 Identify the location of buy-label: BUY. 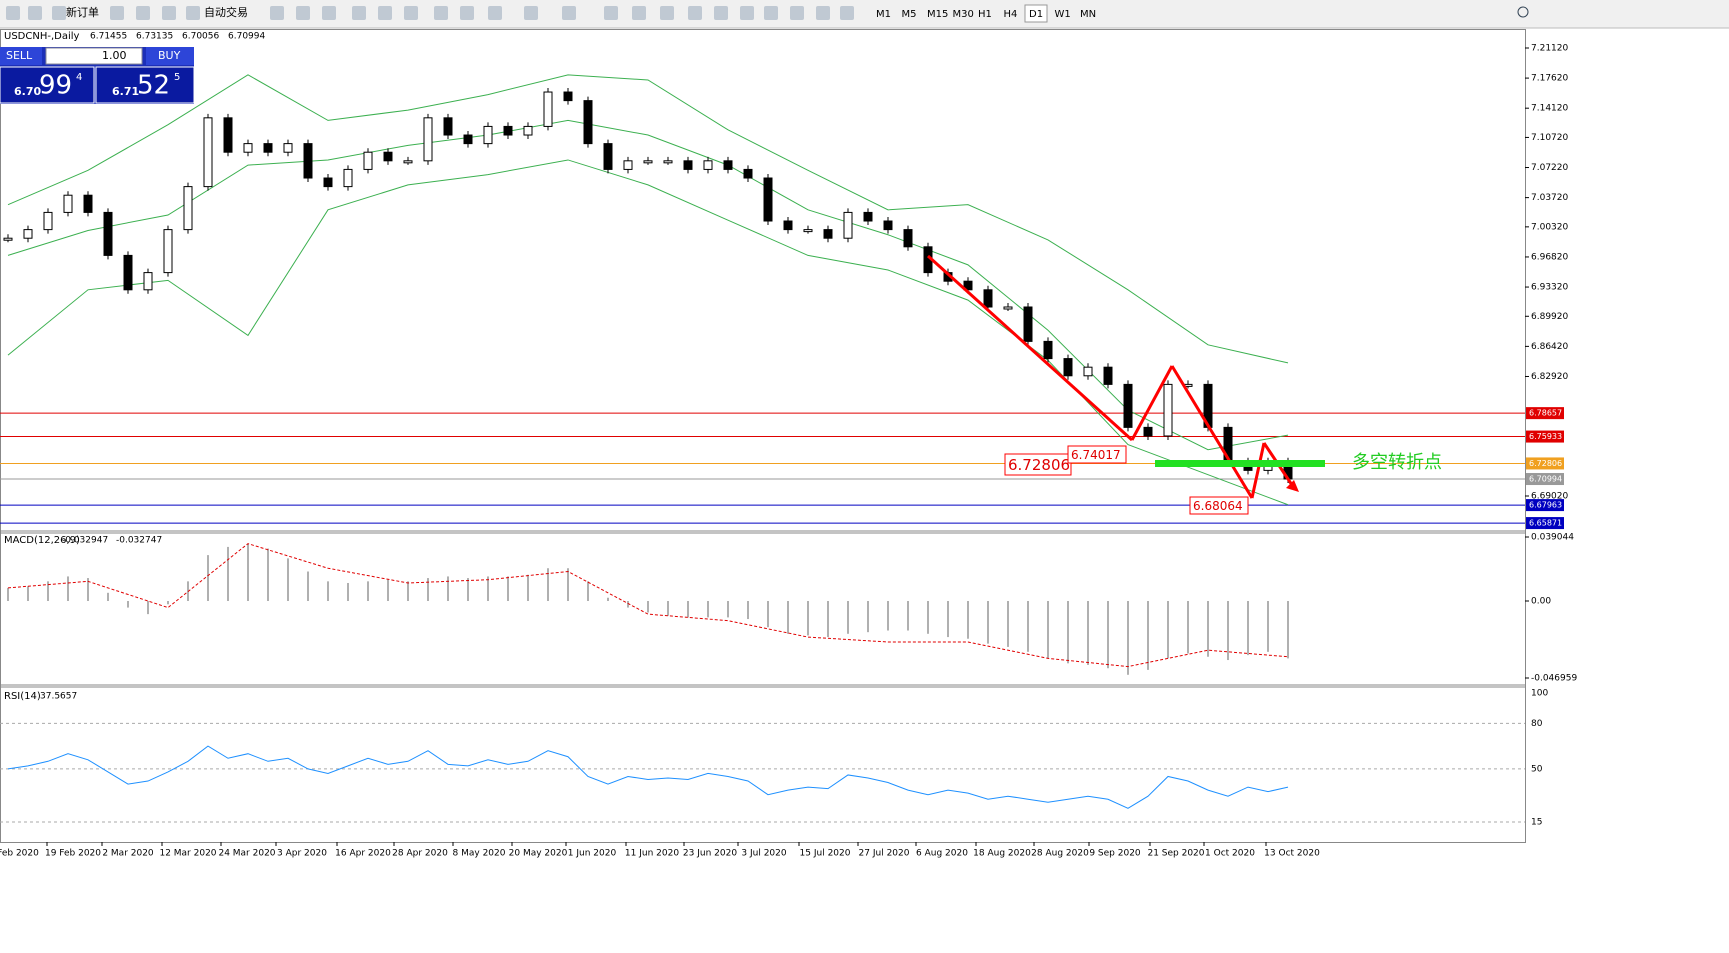
(169, 55).